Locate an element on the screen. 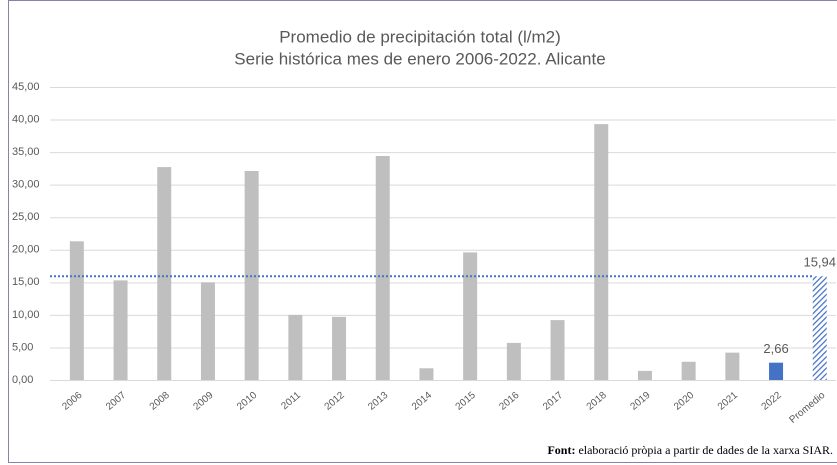 The width and height of the screenshot is (837, 465). source-label: Font: is located at coordinates (561, 450).